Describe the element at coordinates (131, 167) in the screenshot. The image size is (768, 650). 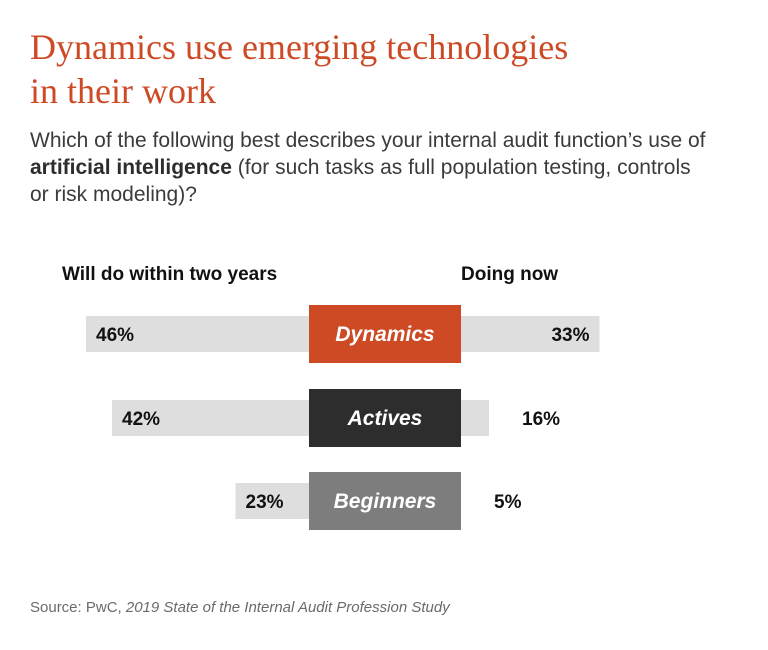
I see `question-emphasis: artificial intelligence` at that location.